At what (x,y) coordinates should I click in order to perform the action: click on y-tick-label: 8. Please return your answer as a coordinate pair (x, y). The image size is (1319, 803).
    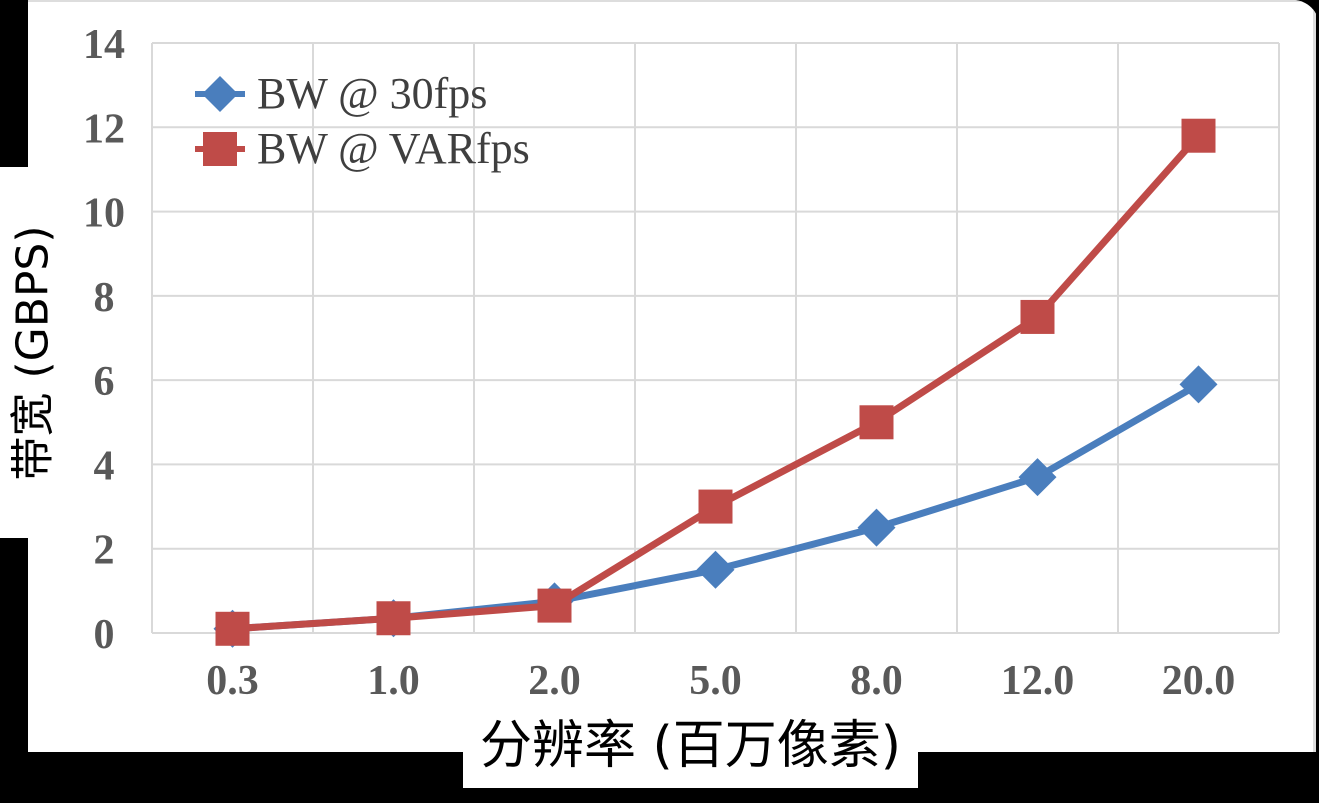
    Looking at the image, I should click on (104, 298).